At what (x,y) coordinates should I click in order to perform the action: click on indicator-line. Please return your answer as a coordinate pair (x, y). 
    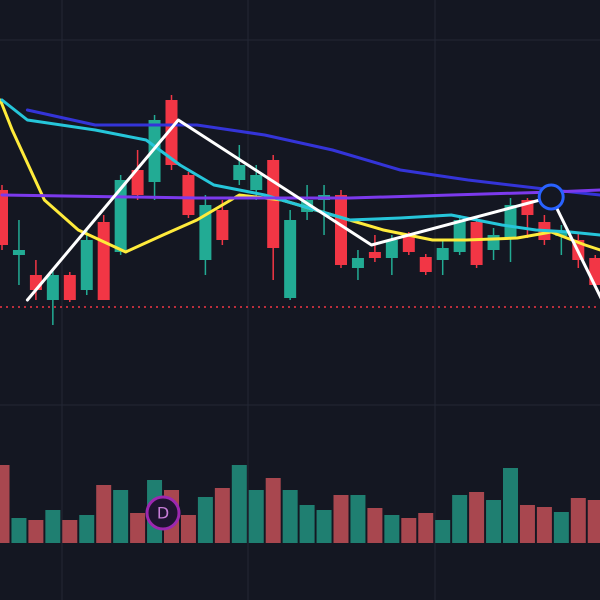
    Looking at the image, I should click on (312, 152).